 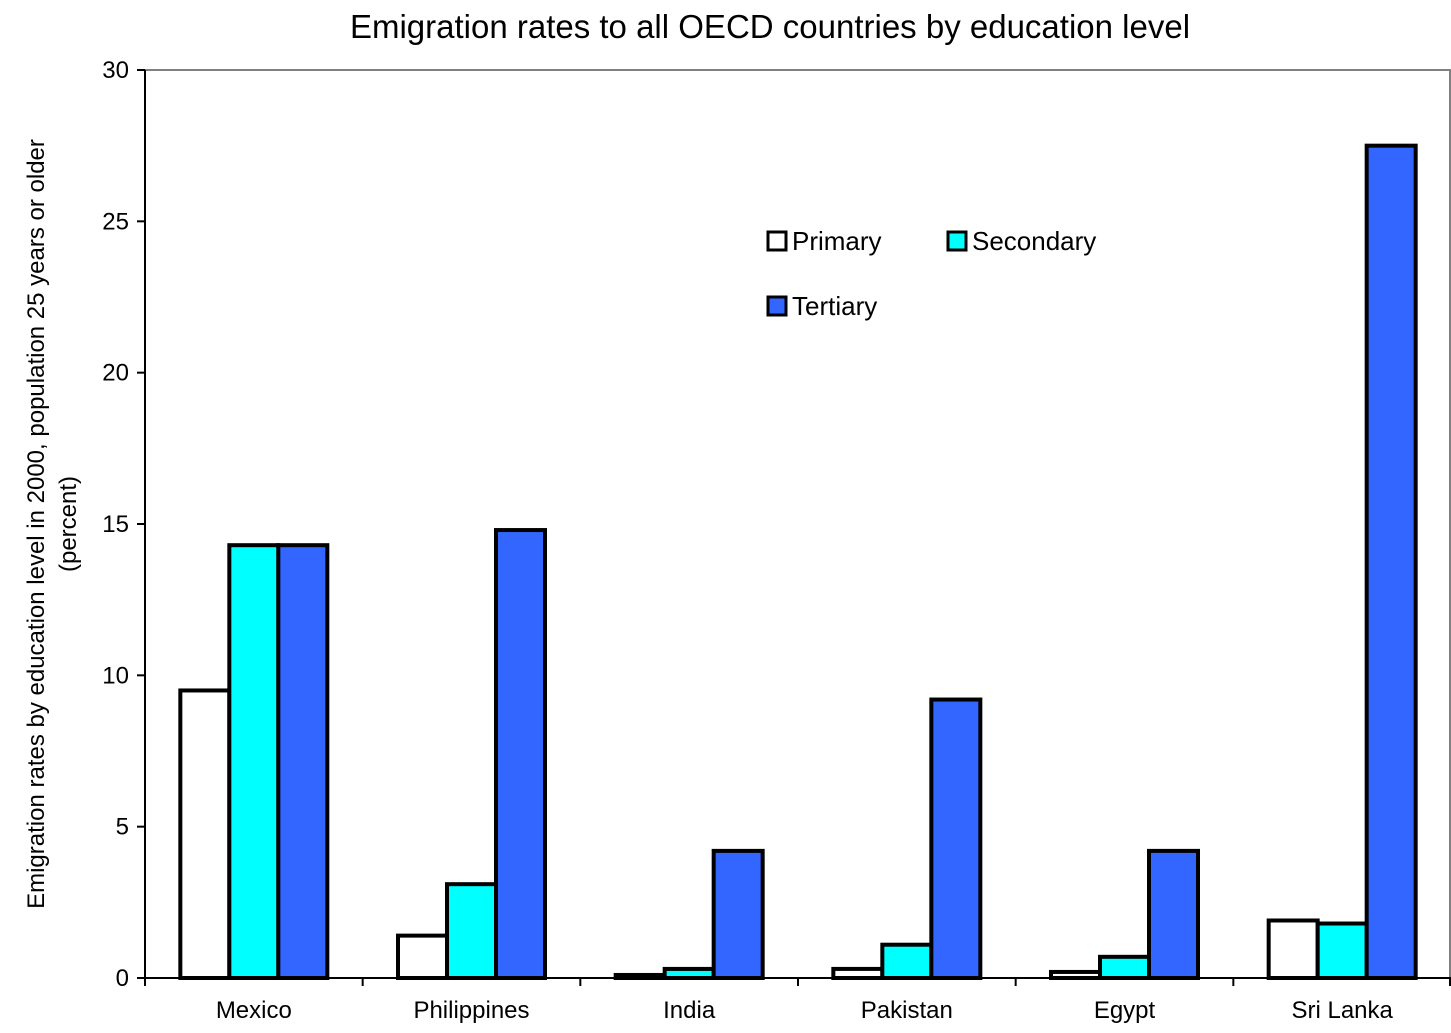 I want to click on bar-tertiary-india, so click(x=738, y=914).